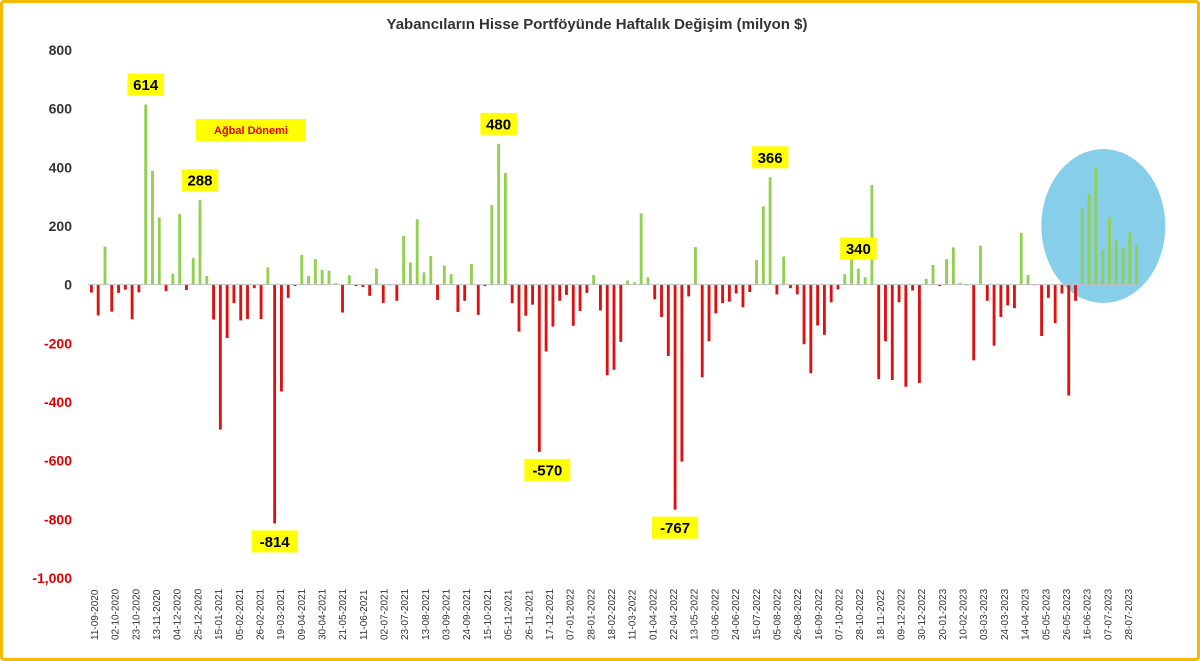  What do you see at coordinates (757, 614) in the screenshot?
I see `x-tick-label: 15-07-2022` at bounding box center [757, 614].